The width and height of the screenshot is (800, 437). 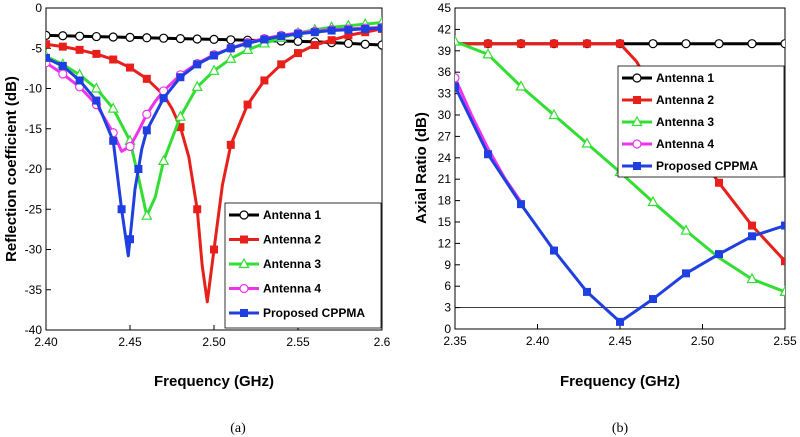 I want to click on y-tick-label: -40, so click(x=34, y=330).